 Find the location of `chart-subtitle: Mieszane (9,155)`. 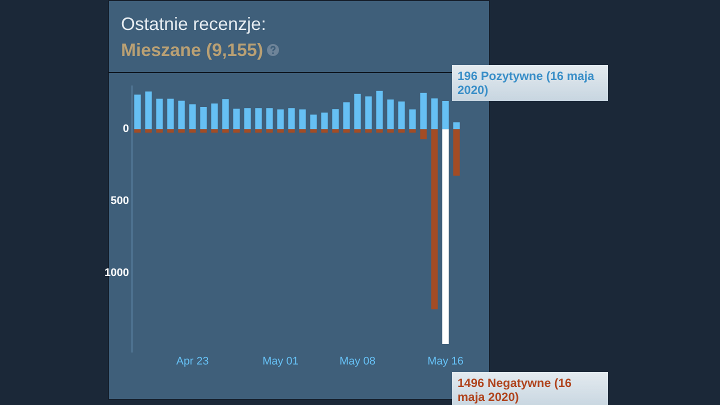

chart-subtitle: Mieszane (9,155) is located at coordinates (192, 50).